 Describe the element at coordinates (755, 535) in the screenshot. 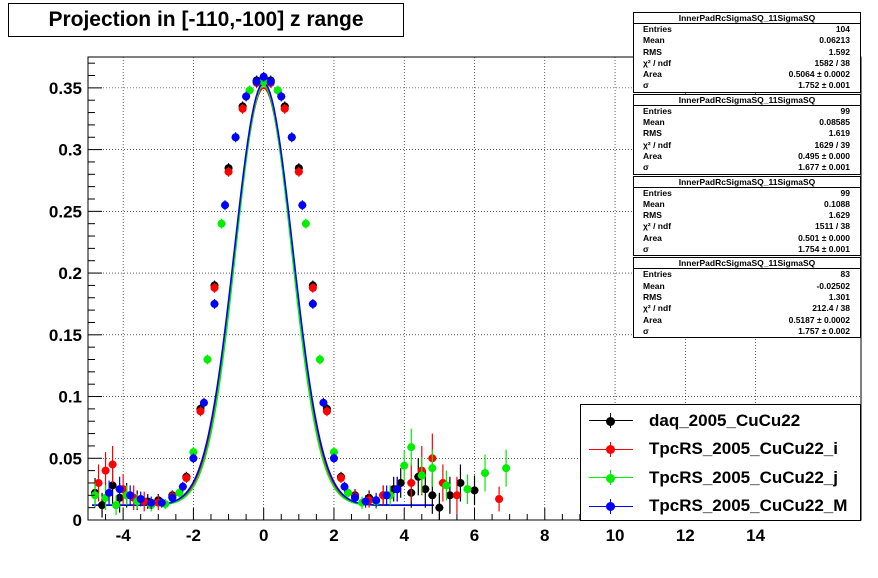

I see `x-tick-label: 14` at that location.